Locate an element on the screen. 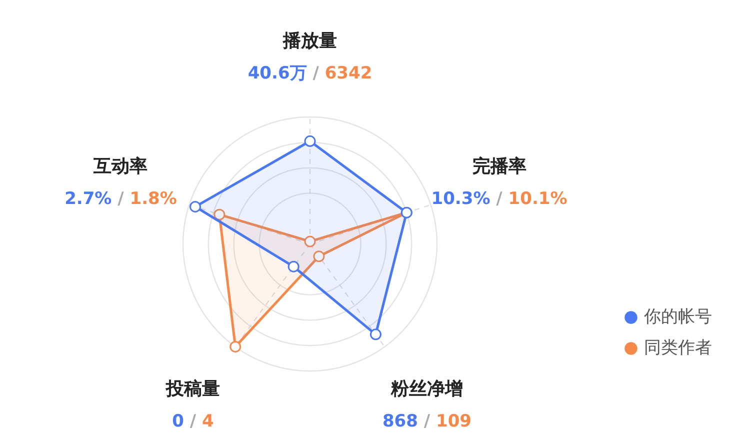 This screenshot has width=750, height=436. text: 6342 is located at coordinates (348, 73).